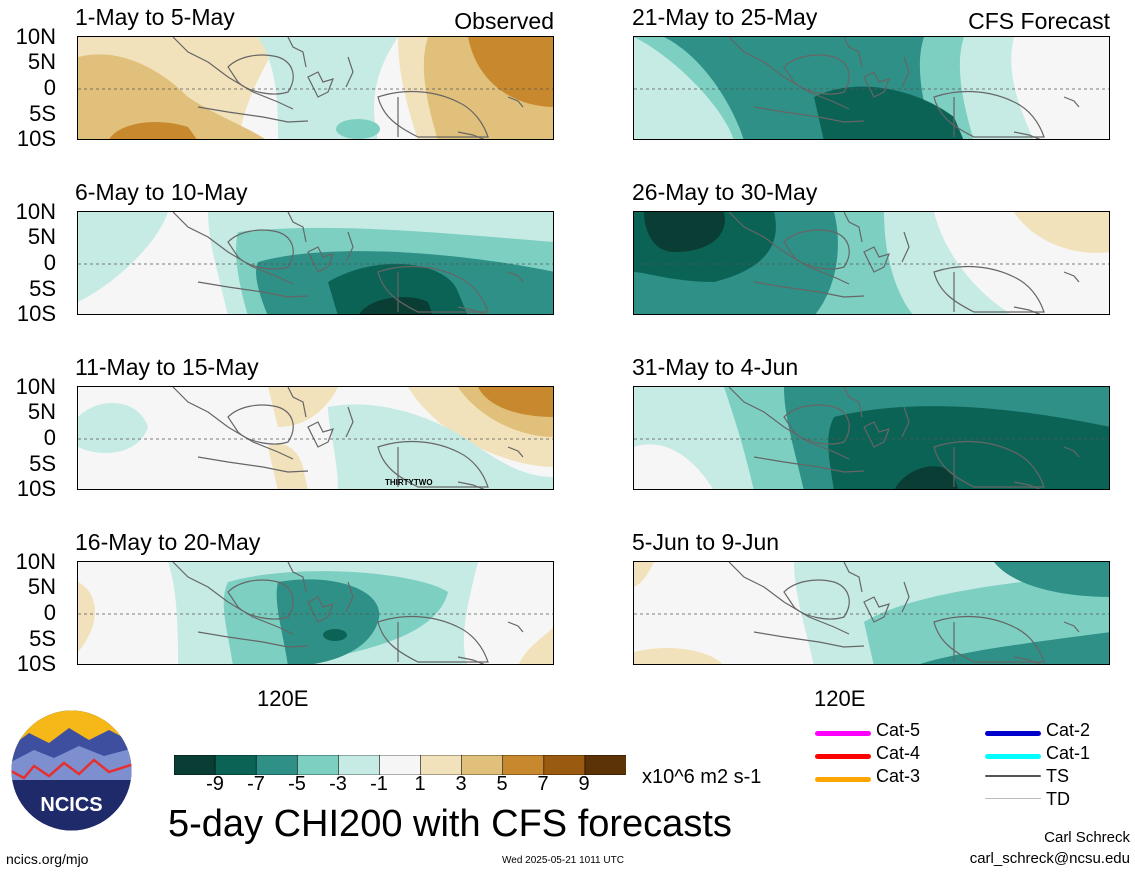  I want to click on panel-tag: CFS Forecast, so click(1039, 21).